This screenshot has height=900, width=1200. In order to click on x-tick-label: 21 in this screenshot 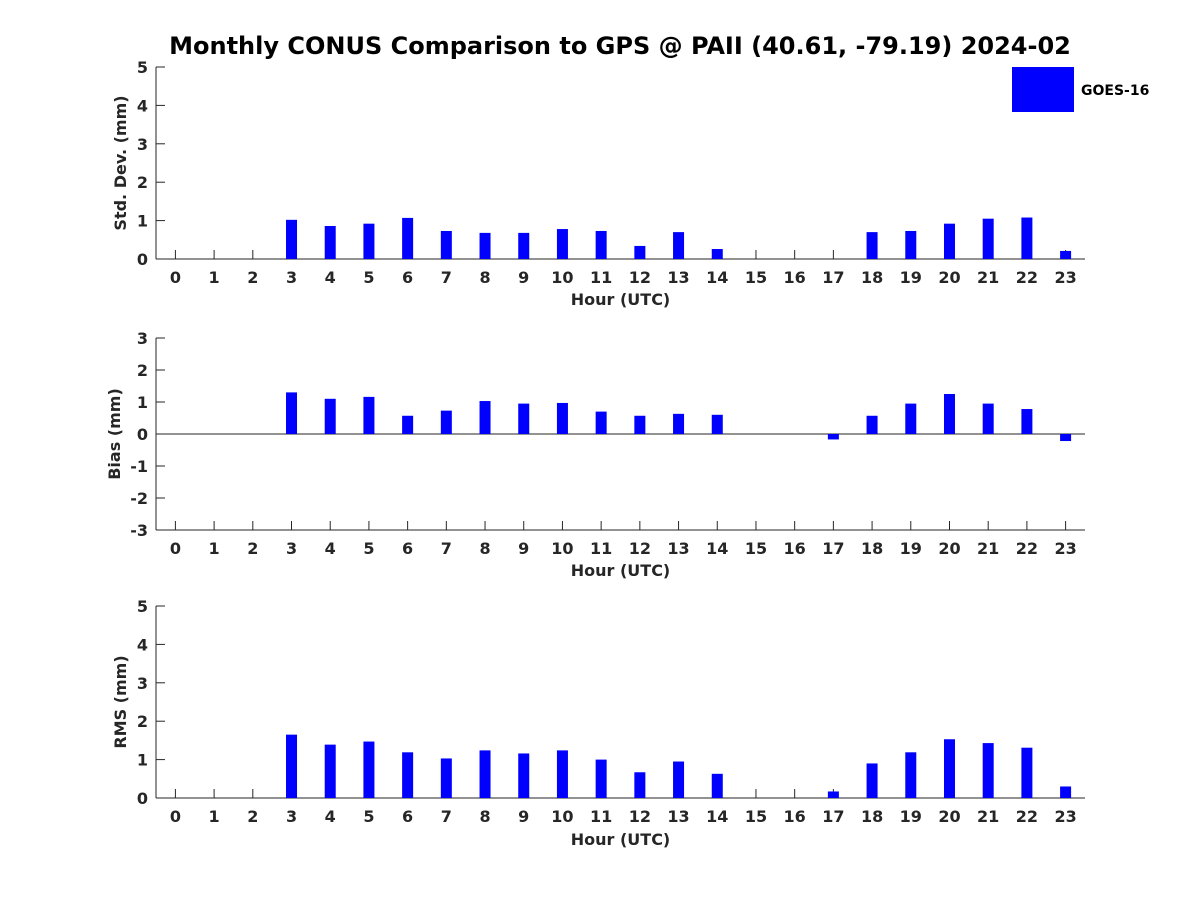, I will do `click(988, 816)`.